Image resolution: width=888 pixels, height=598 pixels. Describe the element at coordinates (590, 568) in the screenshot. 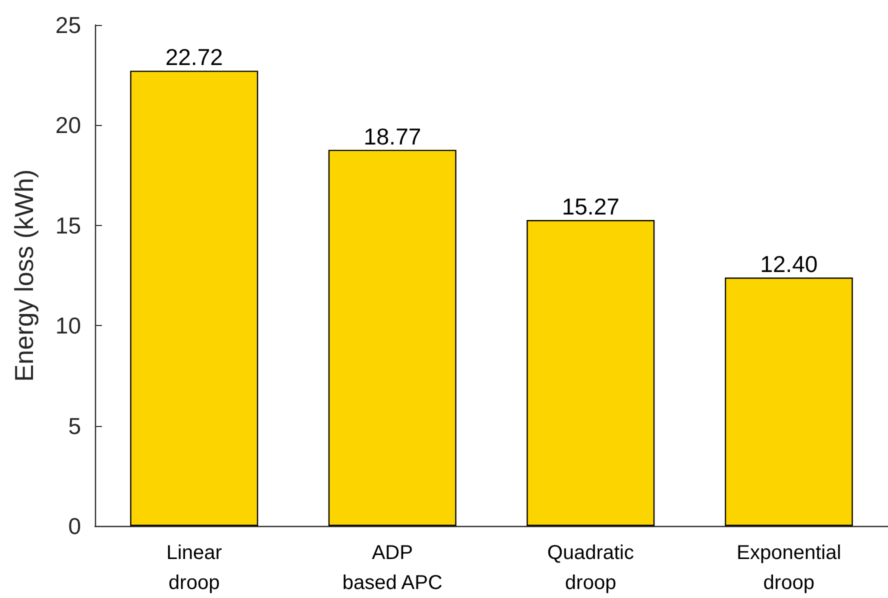

I see `x-tick-label: Quadratic droop` at that location.